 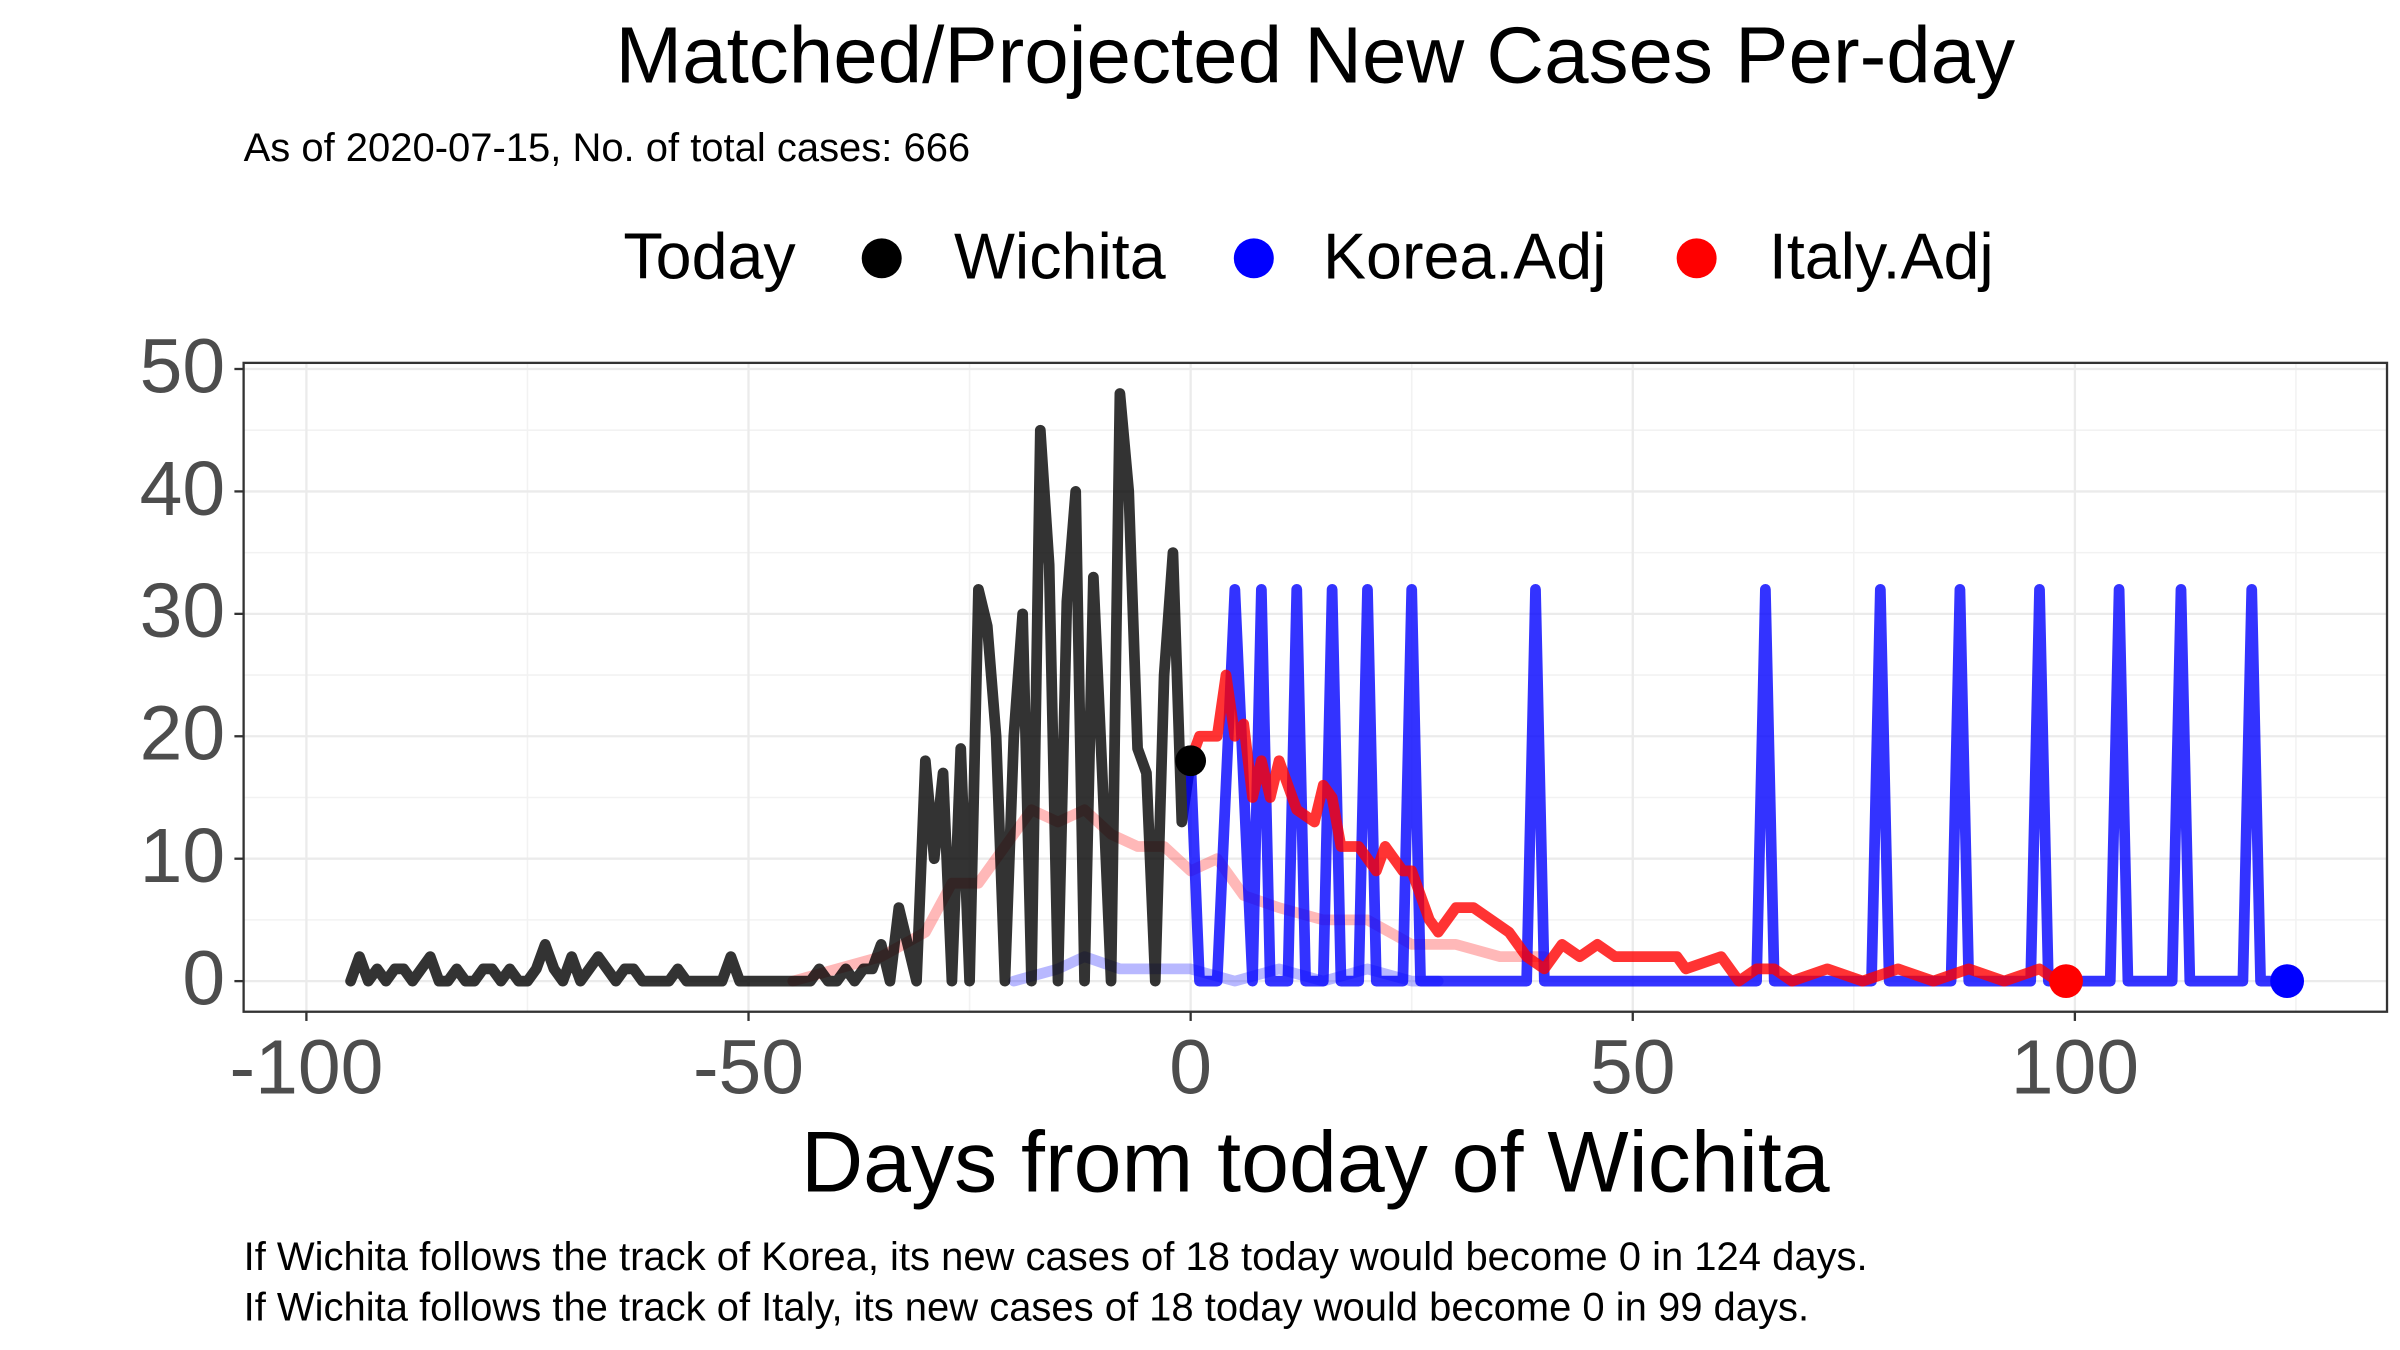 What do you see at coordinates (203, 979) in the screenshot?
I see `y-tick-label: 0` at bounding box center [203, 979].